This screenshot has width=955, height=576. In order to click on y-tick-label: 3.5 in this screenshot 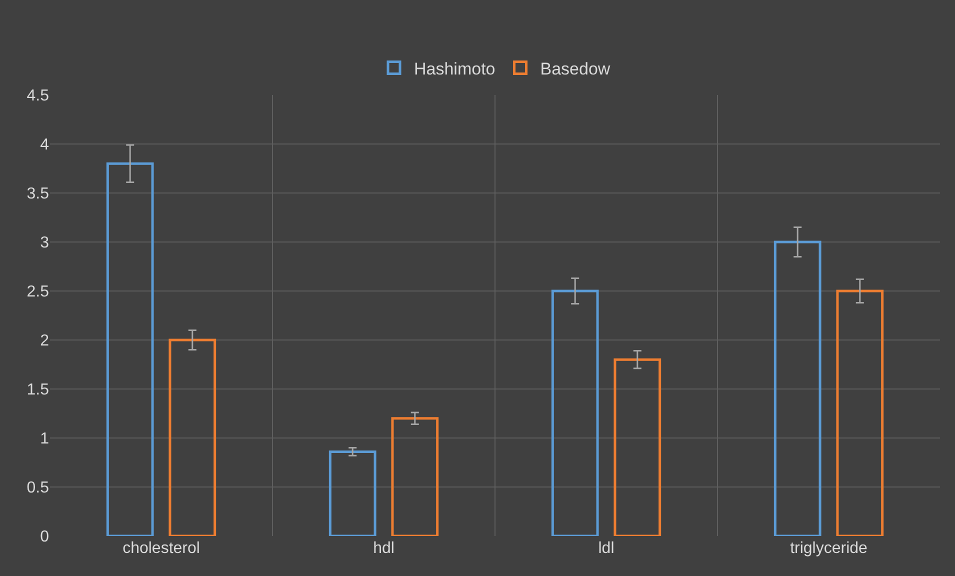, I will do `click(38, 194)`.